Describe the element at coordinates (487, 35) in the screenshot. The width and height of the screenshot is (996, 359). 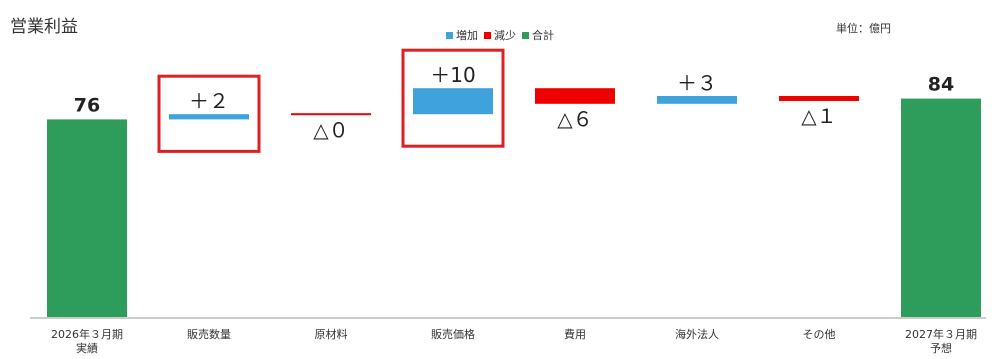
I see `legend-swatch-decrease` at that location.